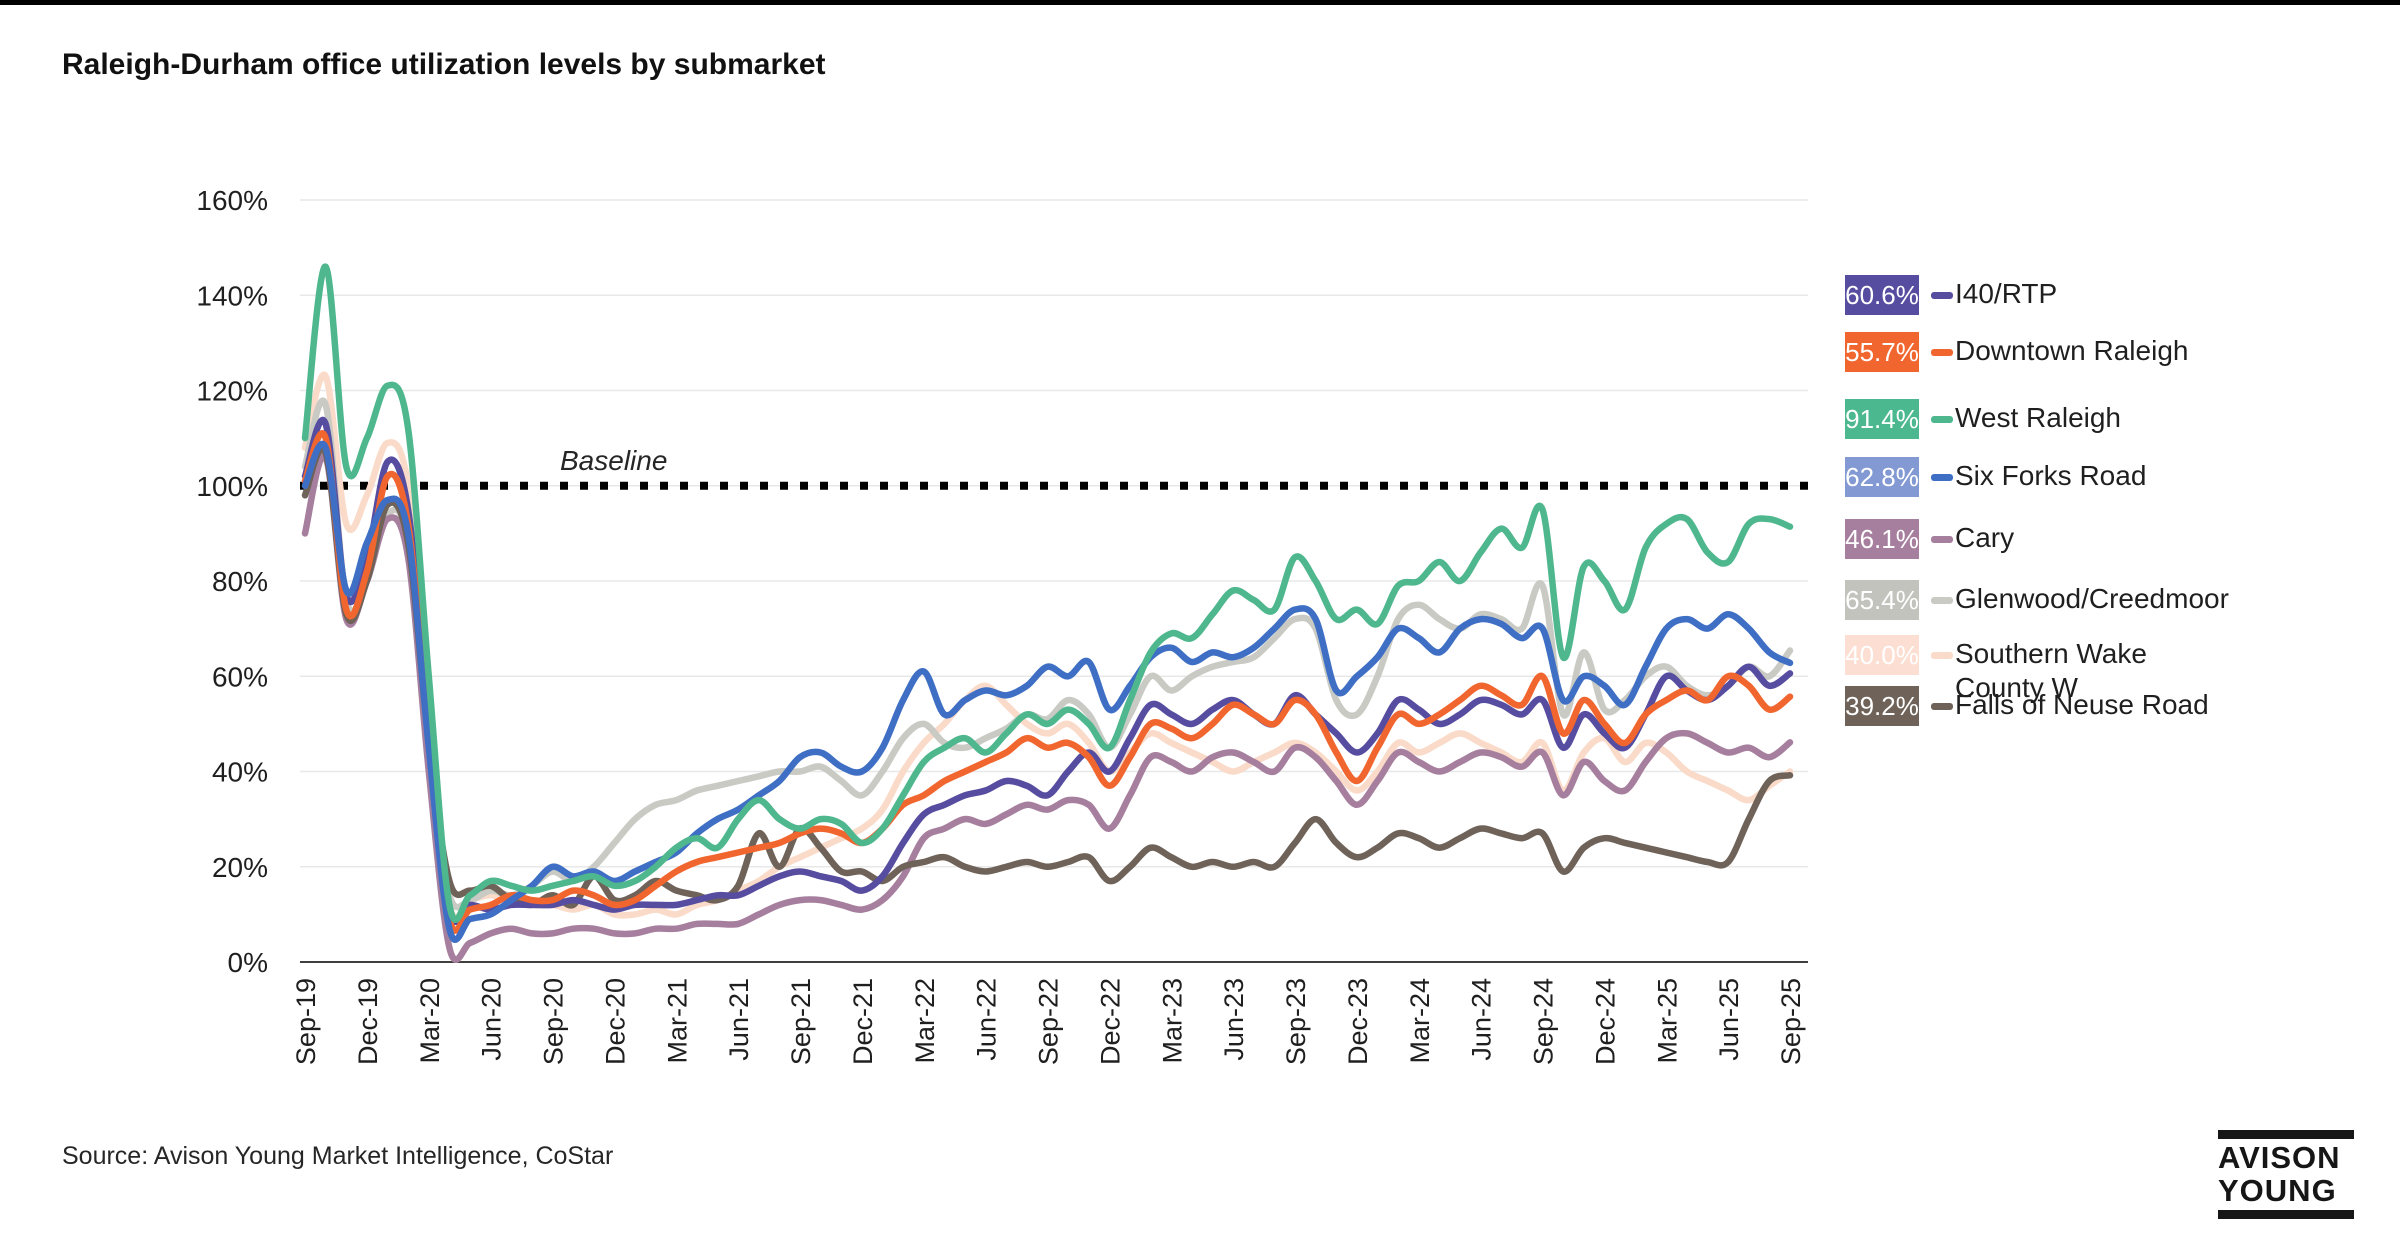 This screenshot has height=1260, width=2400. What do you see at coordinates (240, 581) in the screenshot?
I see `y-axis-label: 80%` at bounding box center [240, 581].